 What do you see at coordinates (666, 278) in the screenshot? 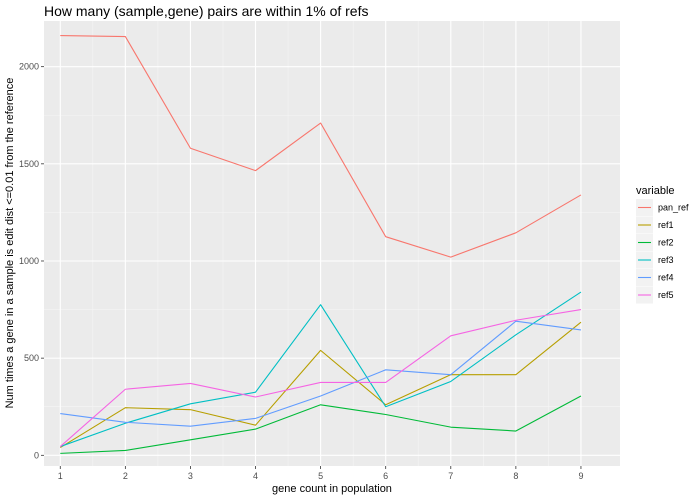
I see `legend-label: ref4` at bounding box center [666, 278].